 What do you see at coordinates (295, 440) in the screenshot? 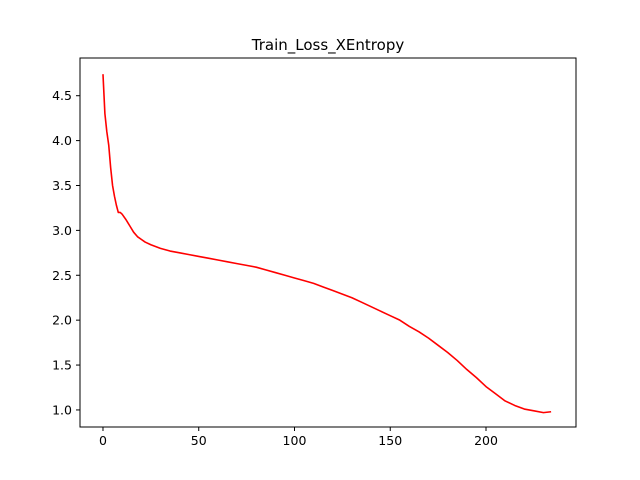
I see `x-tick-label: 100` at bounding box center [295, 440].